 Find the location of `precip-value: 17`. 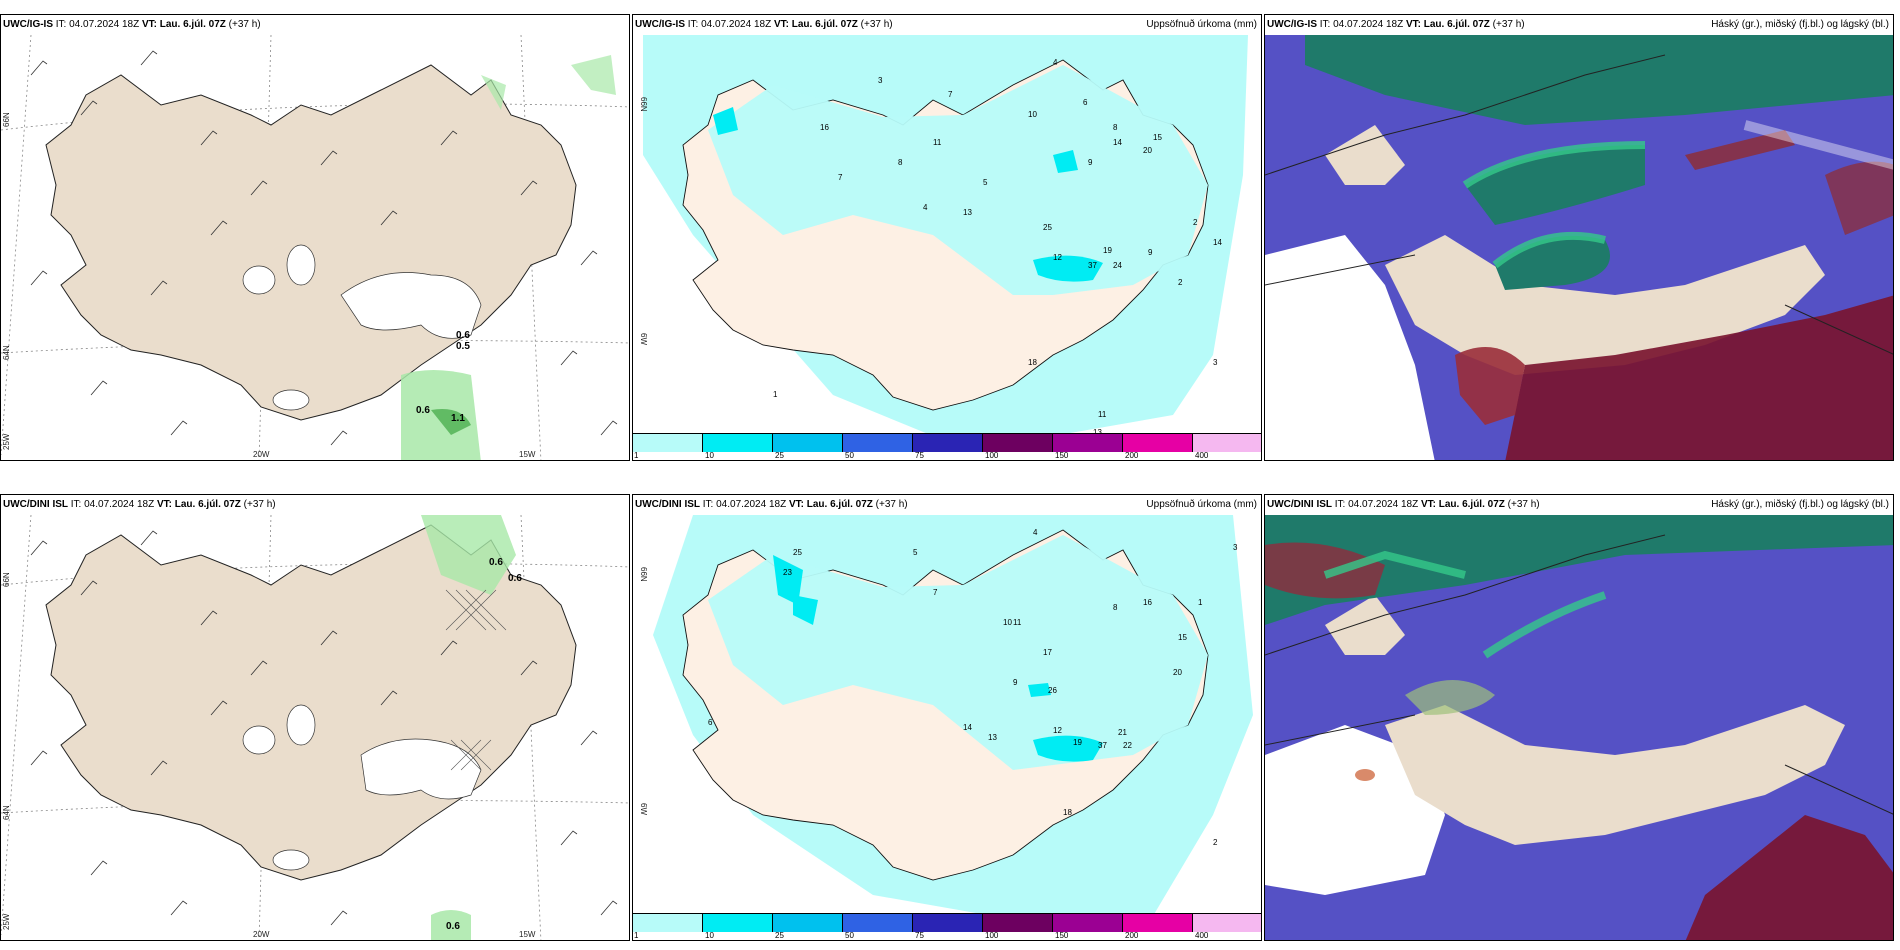

precip-value: 17 is located at coordinates (1047, 652).